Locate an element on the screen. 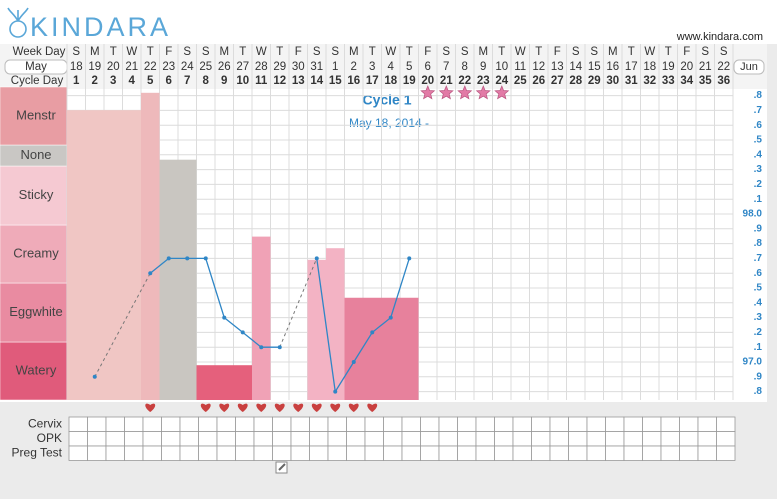 This screenshot has width=777, height=499. row-label: Week Day is located at coordinates (39, 52).